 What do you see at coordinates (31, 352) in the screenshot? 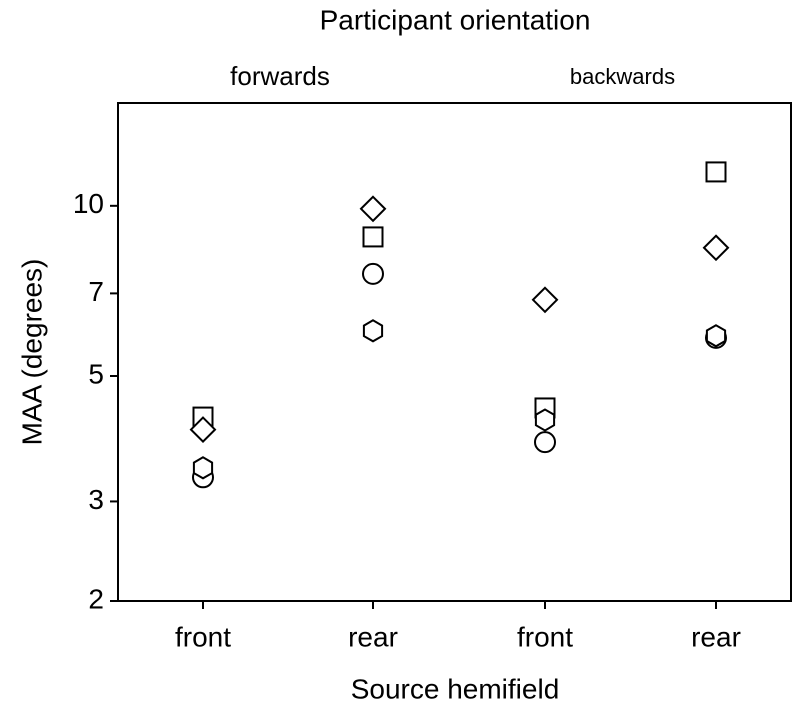
I see `y-axis-label: MAA (degrees)` at bounding box center [31, 352].